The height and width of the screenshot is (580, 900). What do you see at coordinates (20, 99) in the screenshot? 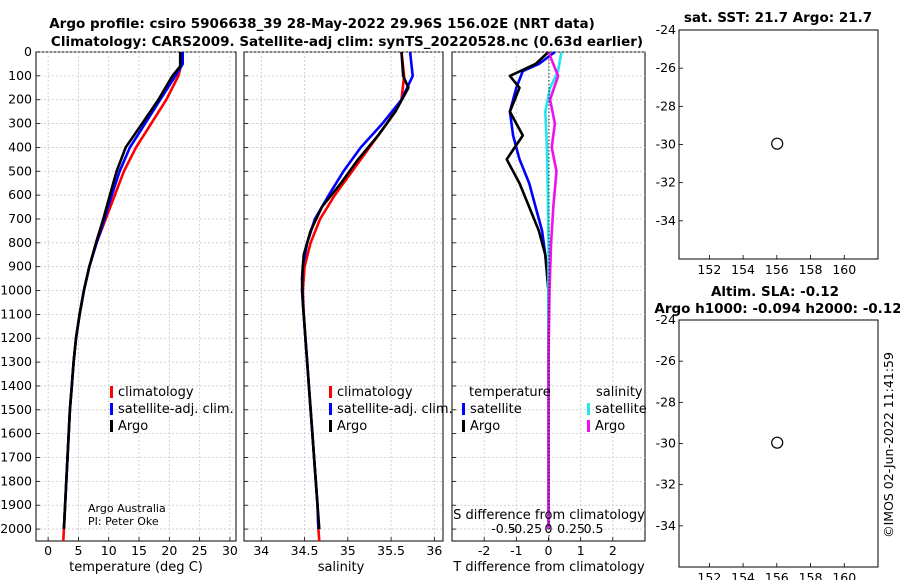
I see `y-tick-label: 200` at bounding box center [20, 99].